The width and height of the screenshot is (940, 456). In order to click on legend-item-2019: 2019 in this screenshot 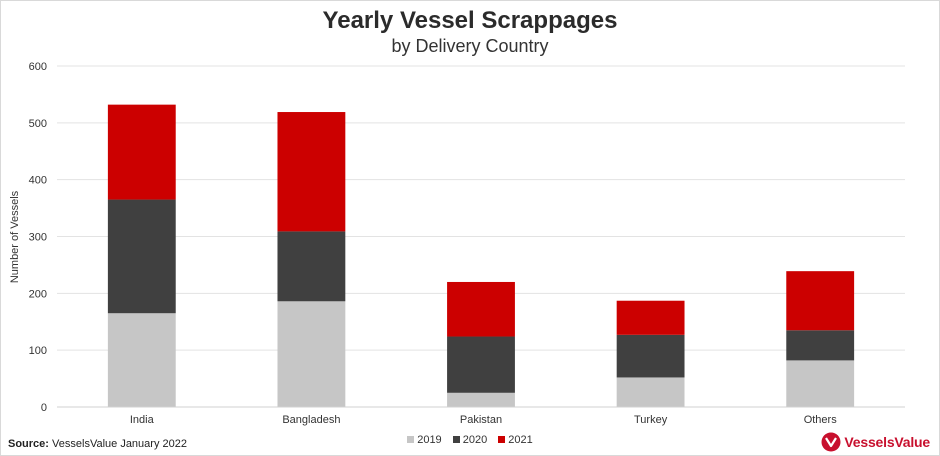, I will do `click(424, 440)`.